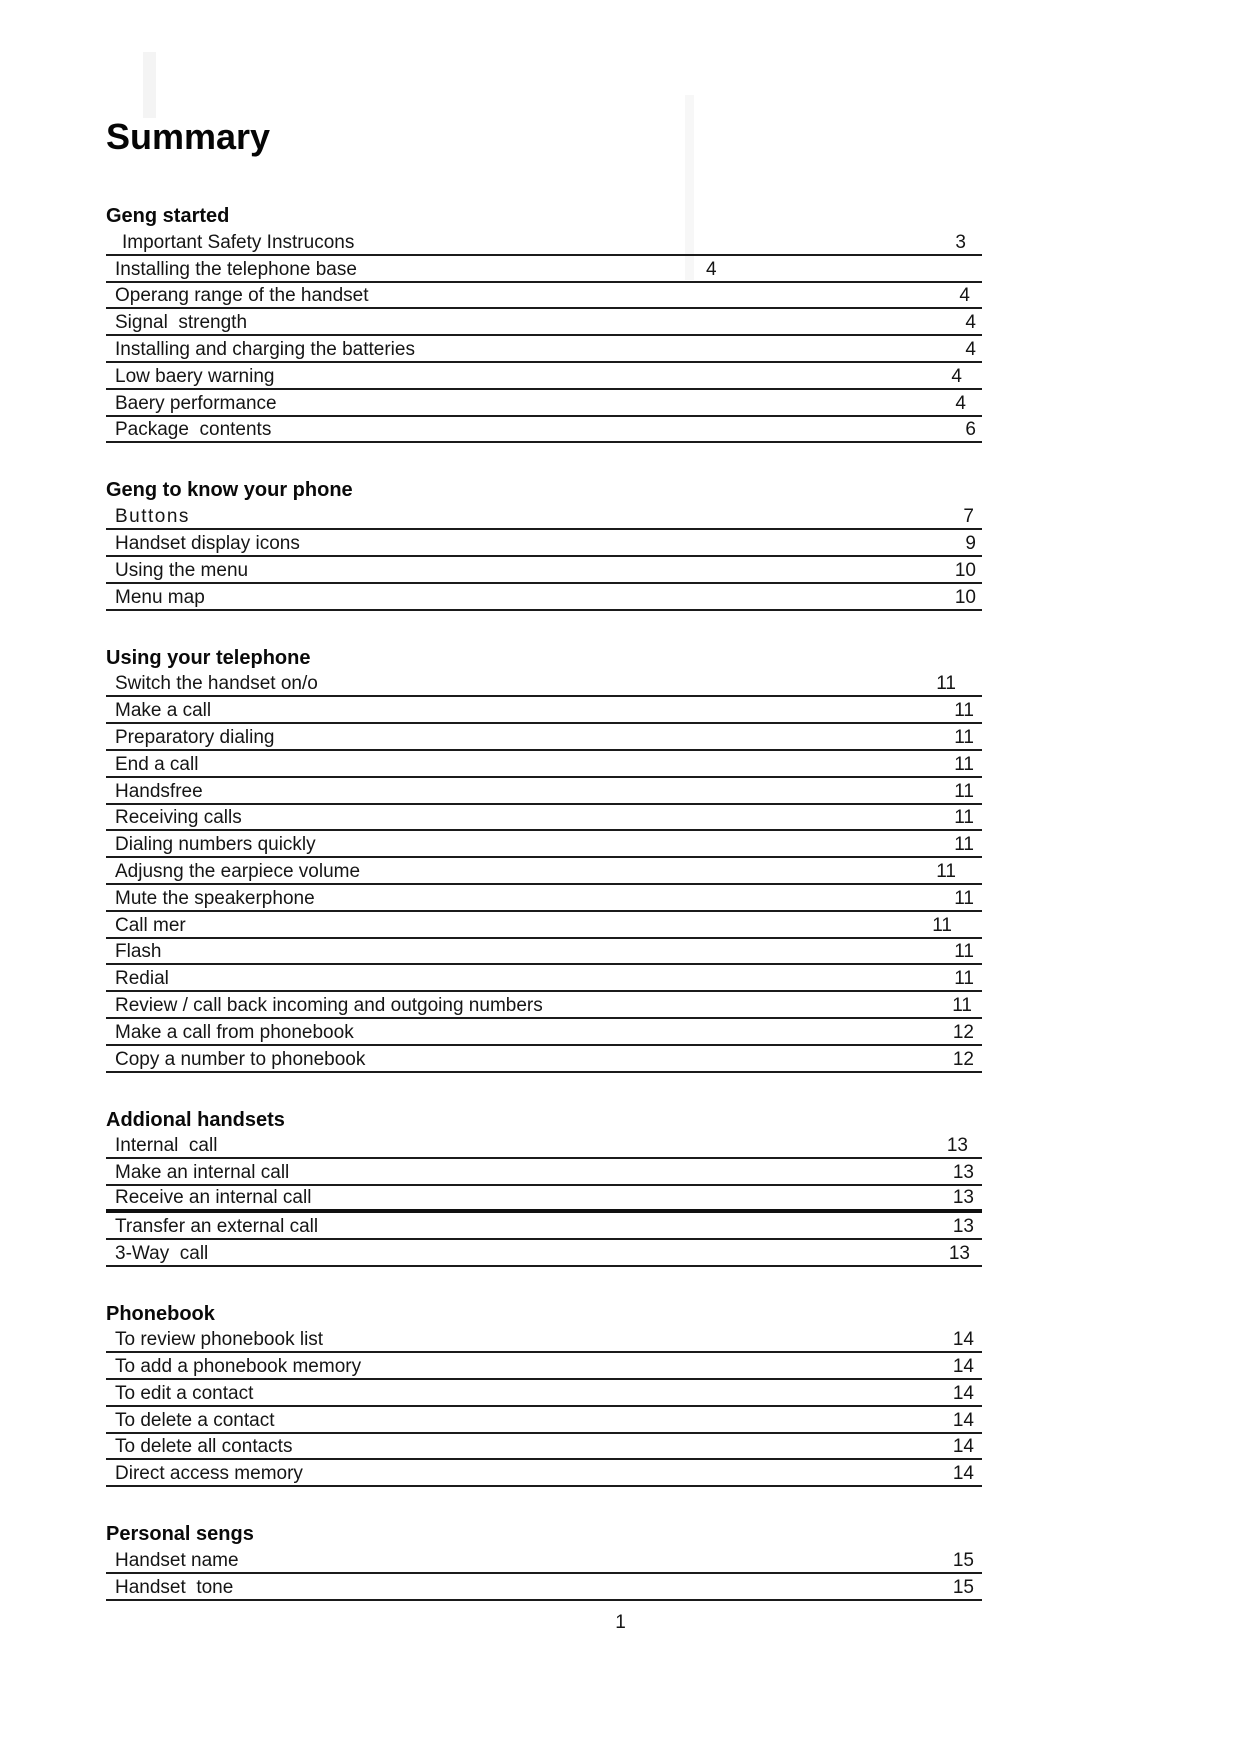  I want to click on toc-entry-label: Installing and charging the batteries, so click(265, 349).